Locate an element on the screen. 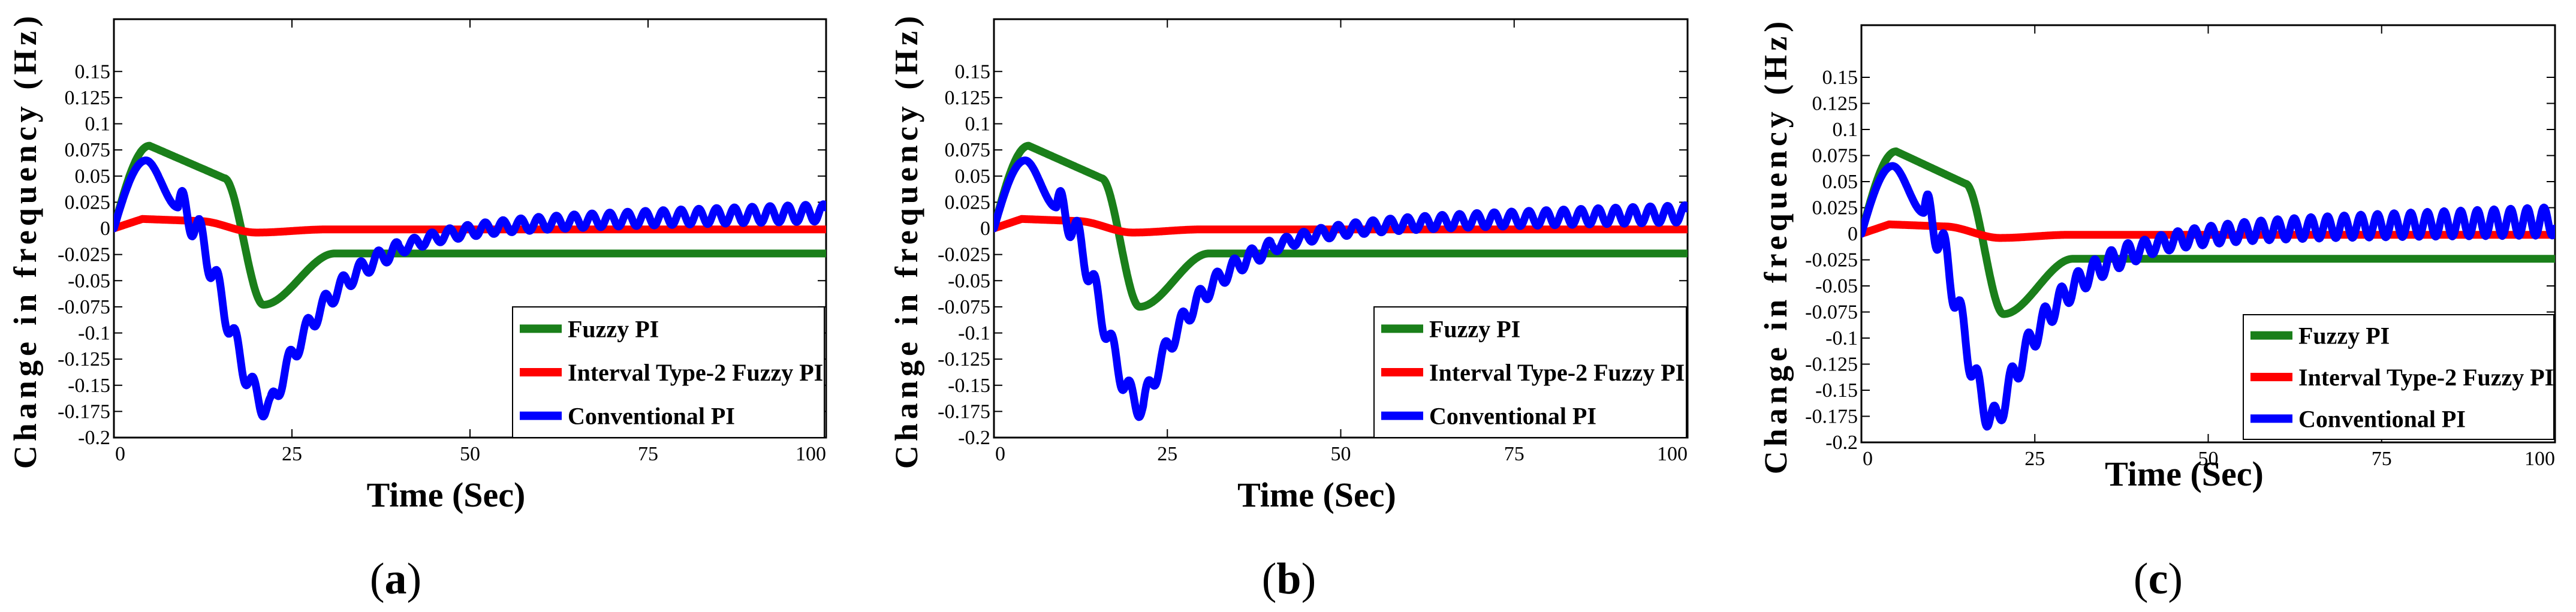 This screenshot has width=2576, height=612. panel-caption: (a) is located at coordinates (395, 579).